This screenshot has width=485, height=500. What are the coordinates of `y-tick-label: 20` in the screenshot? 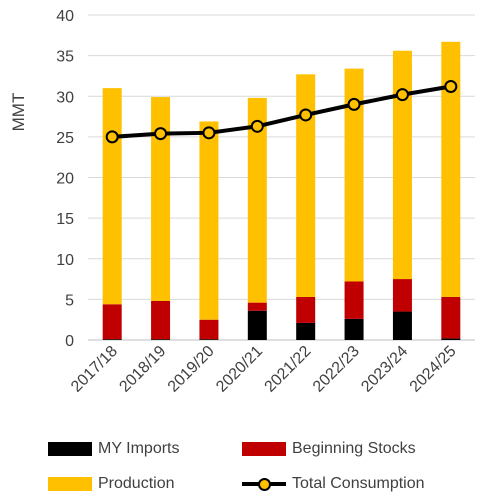 It's located at (65, 179).